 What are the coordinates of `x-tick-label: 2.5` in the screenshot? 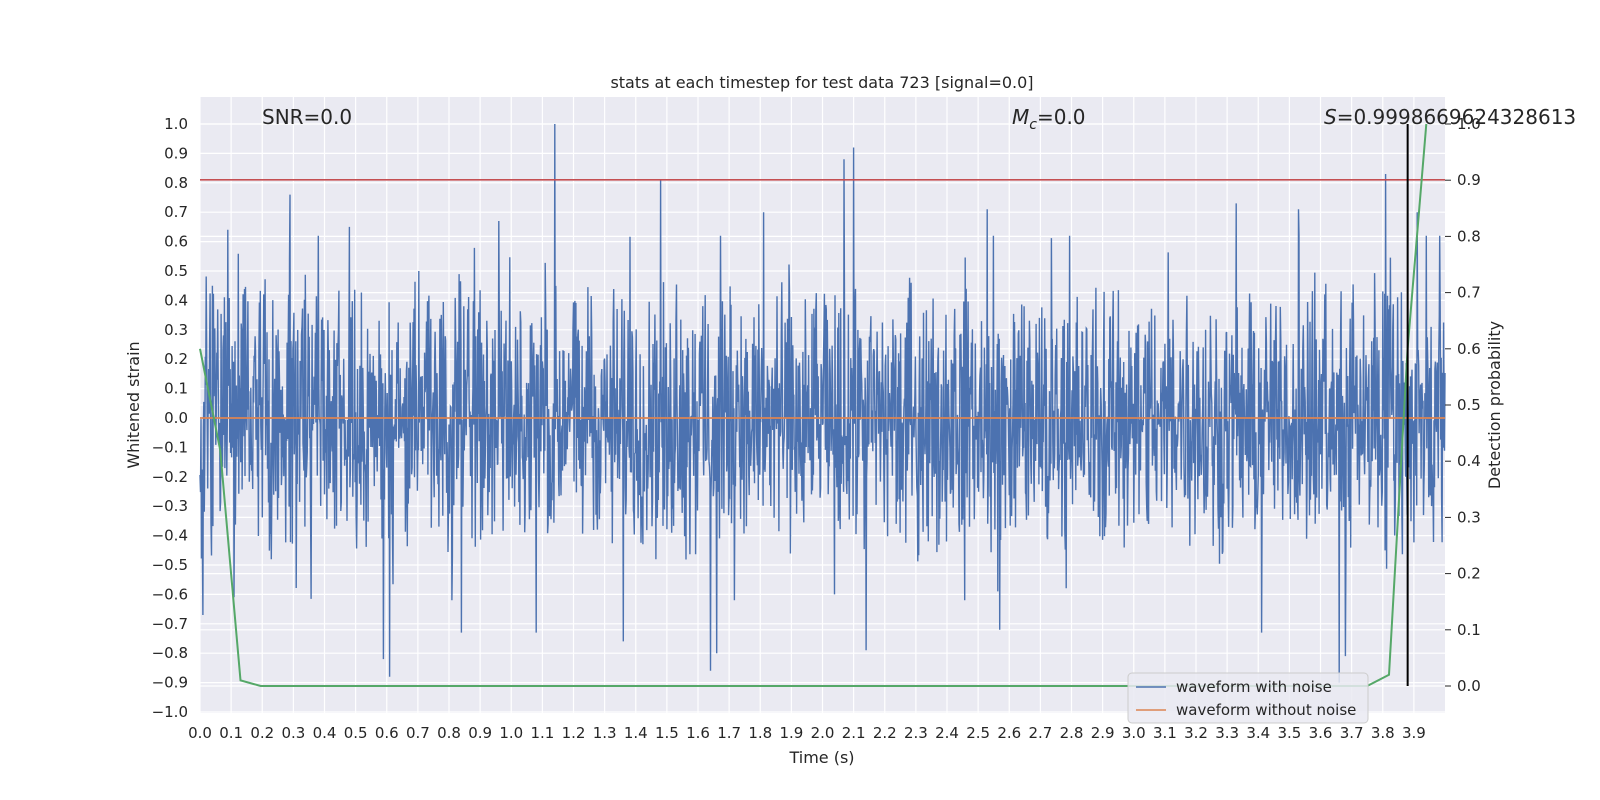 It's located at (978, 733).